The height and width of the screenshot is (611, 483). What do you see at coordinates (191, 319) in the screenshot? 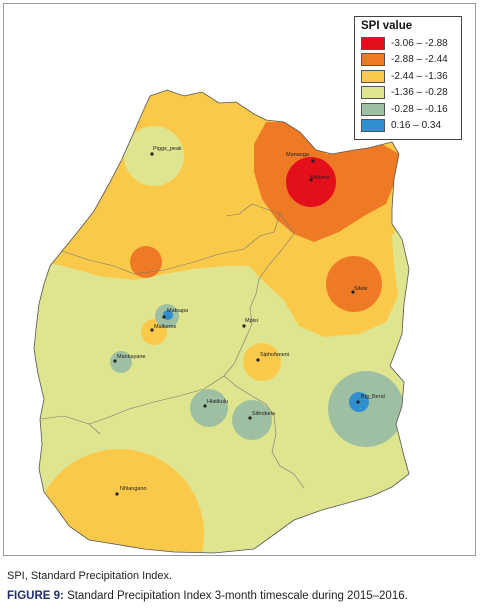
I see `boundary-central` at bounding box center [191, 319].